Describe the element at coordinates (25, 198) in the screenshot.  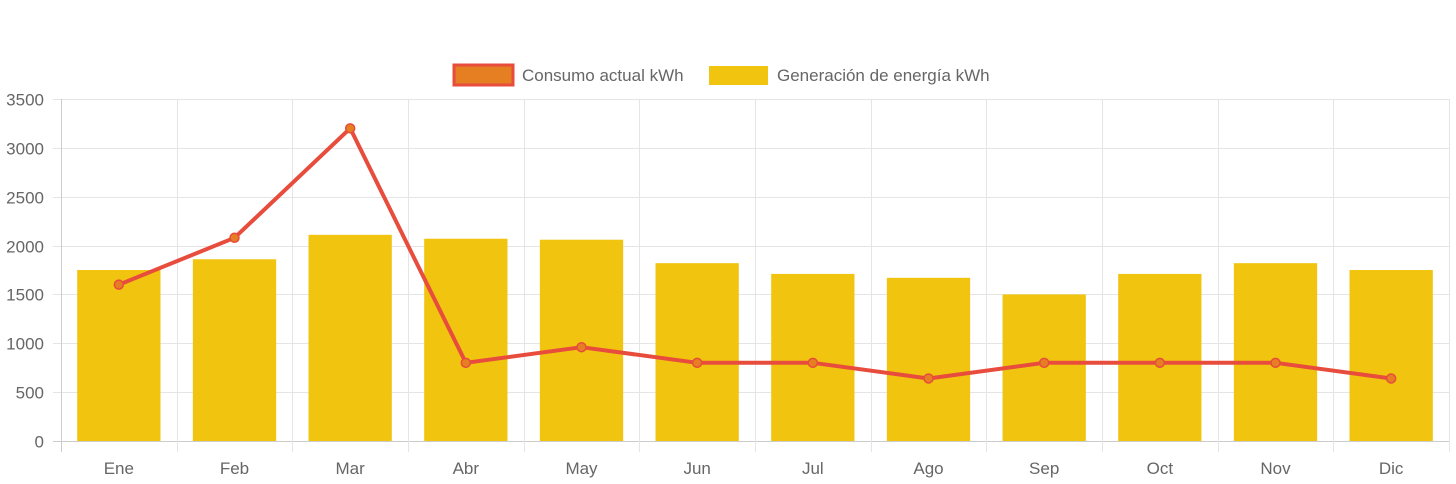
I see `y-tick-label: 2500` at that location.